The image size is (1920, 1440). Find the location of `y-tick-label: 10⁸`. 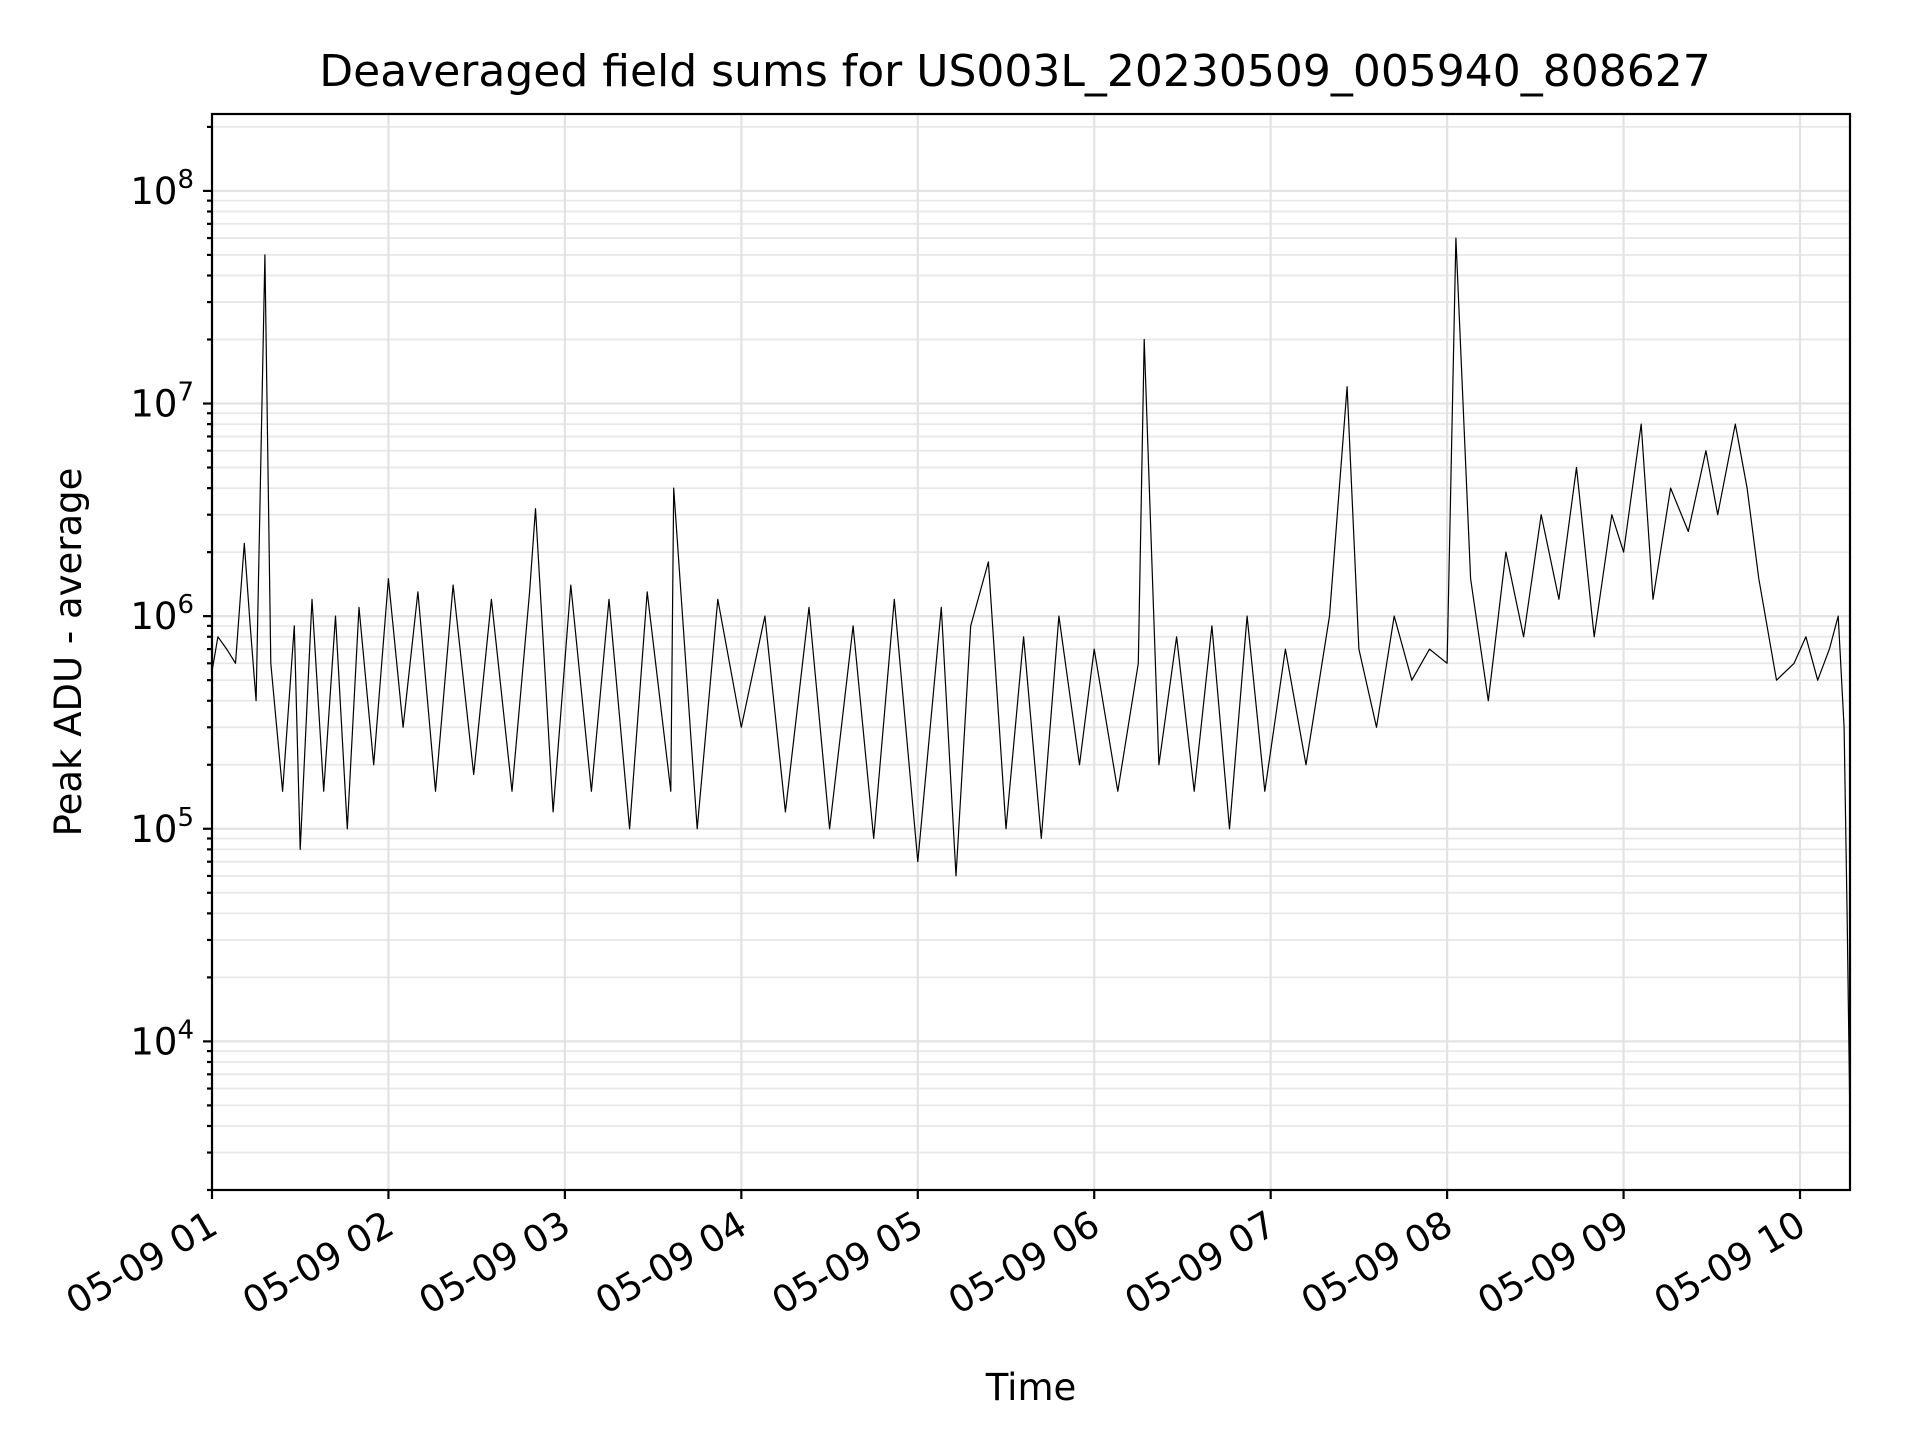

y-tick-label: 10⁸ is located at coordinates (162, 189).